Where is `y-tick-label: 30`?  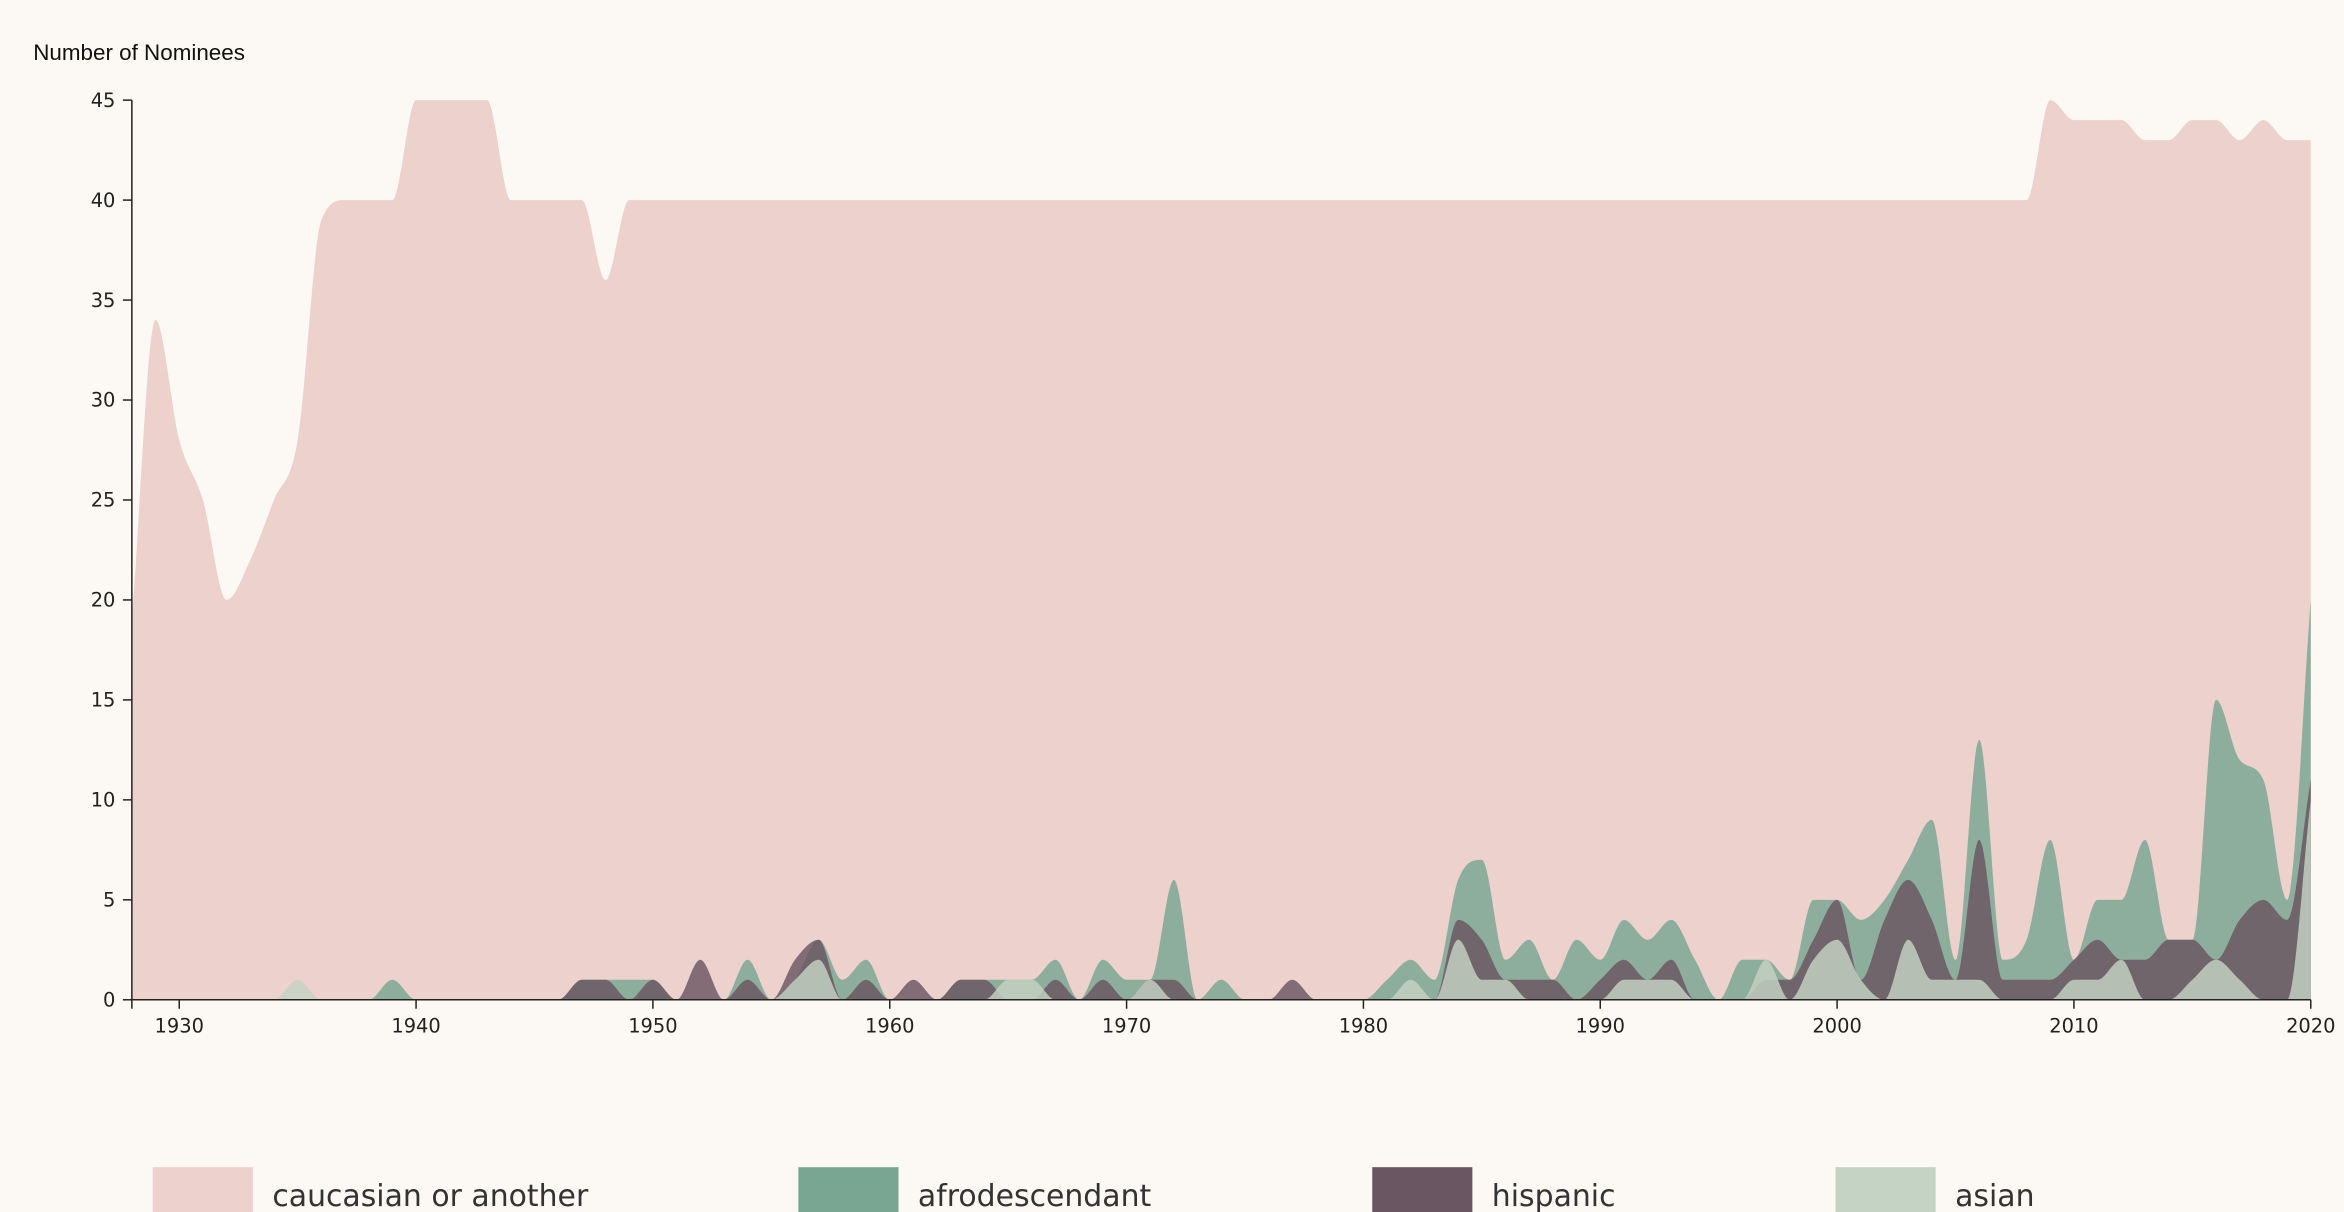
y-tick-label: 30 is located at coordinates (103, 400).